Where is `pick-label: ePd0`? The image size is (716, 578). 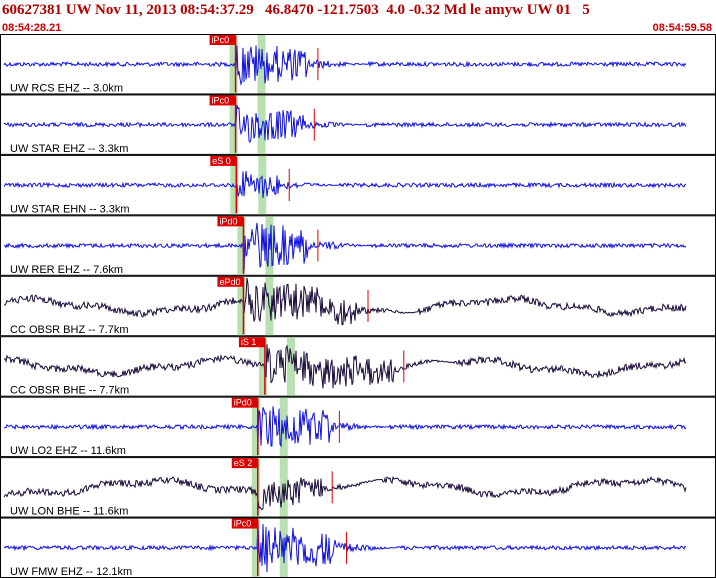
pick-label: ePd0 is located at coordinates (230, 281).